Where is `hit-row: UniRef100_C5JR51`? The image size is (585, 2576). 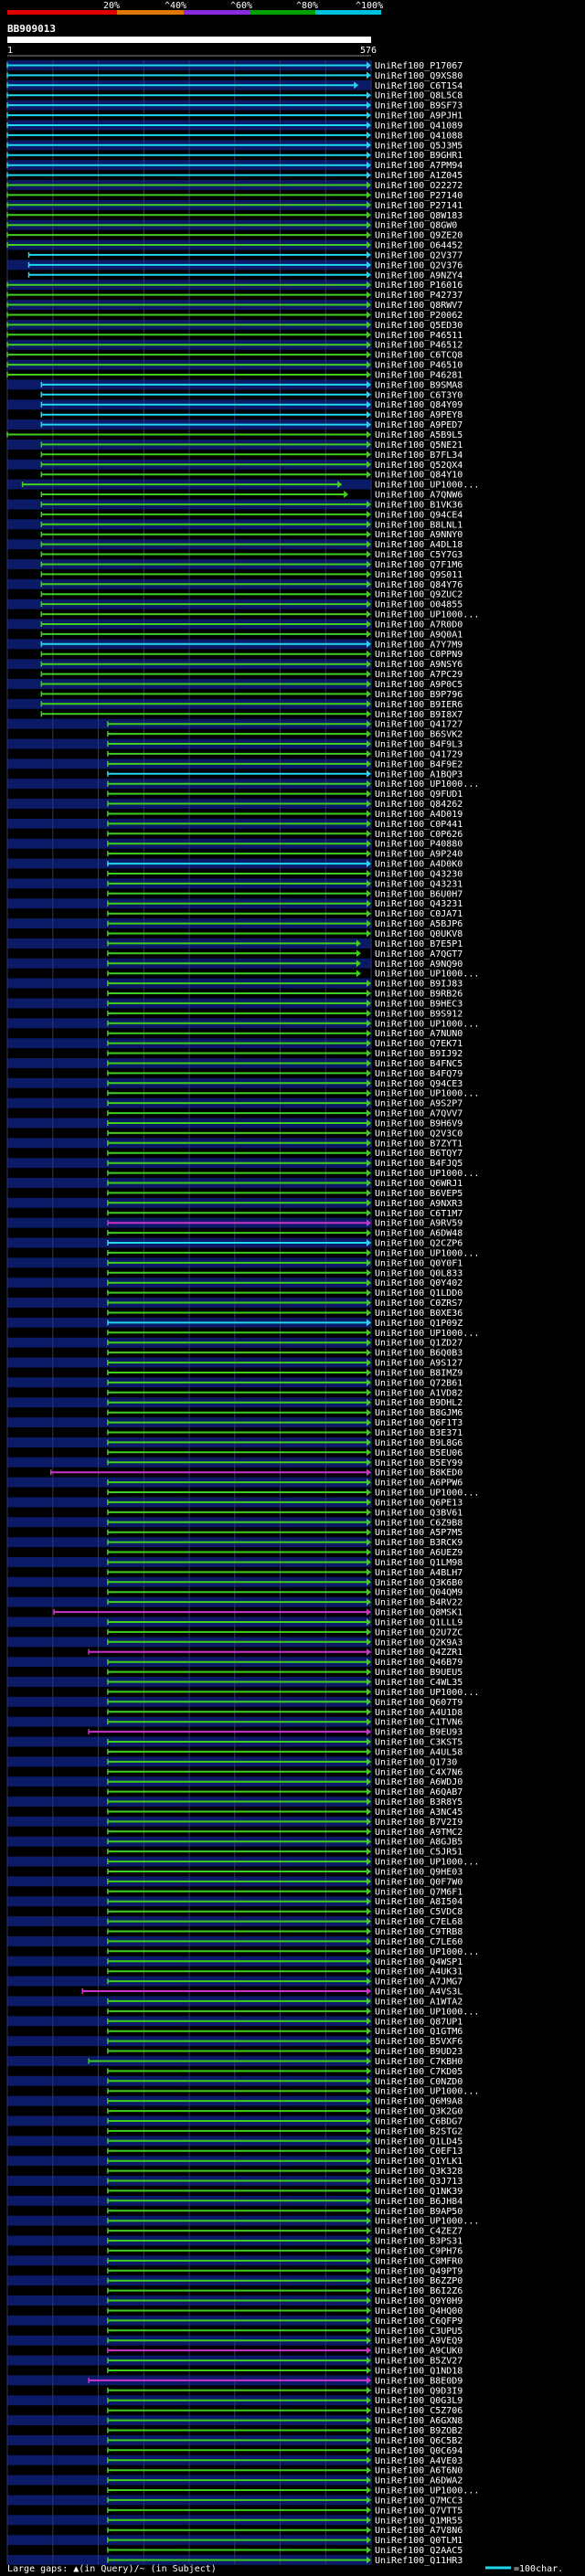
hit-row: UniRef100_C5JR51 is located at coordinates (285, 1853).